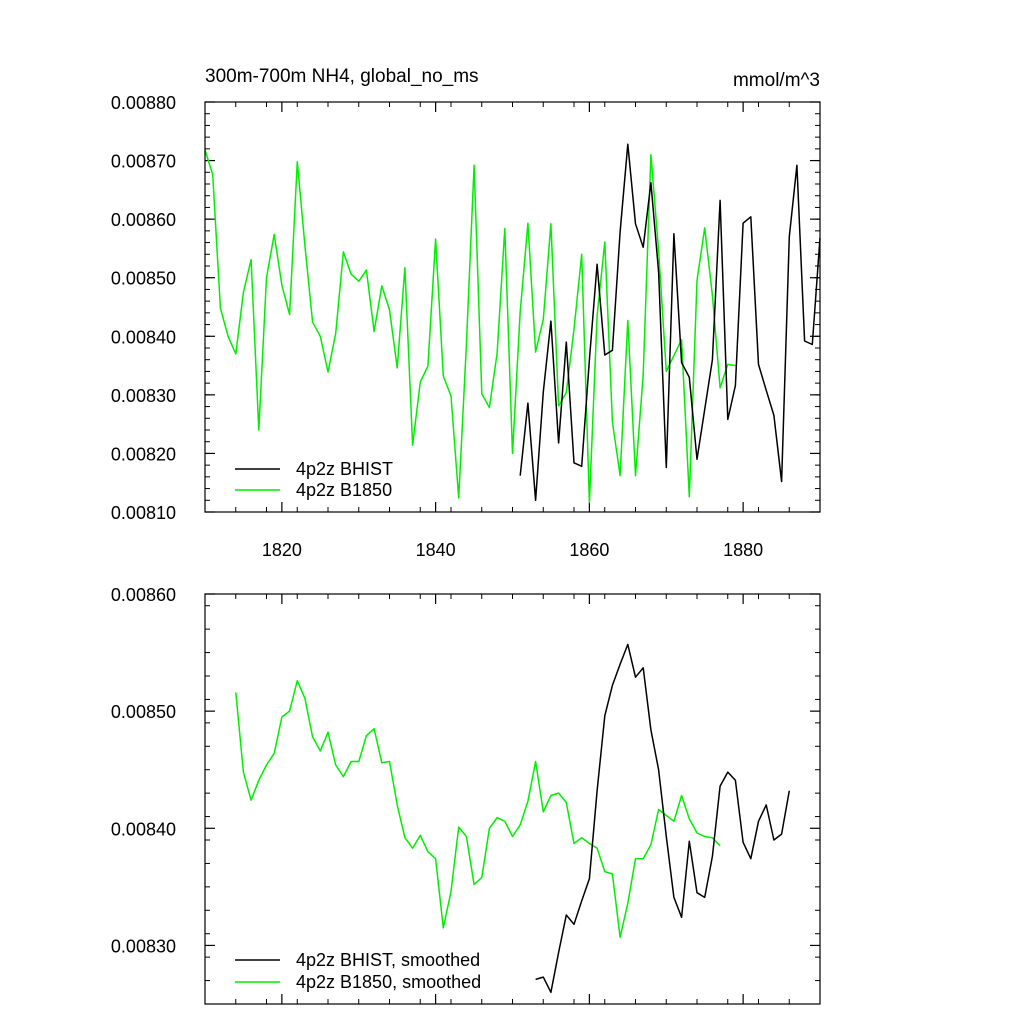  I want to click on top-panel-legend: 4p2z BHIST 4p2z B1850, so click(314, 479).